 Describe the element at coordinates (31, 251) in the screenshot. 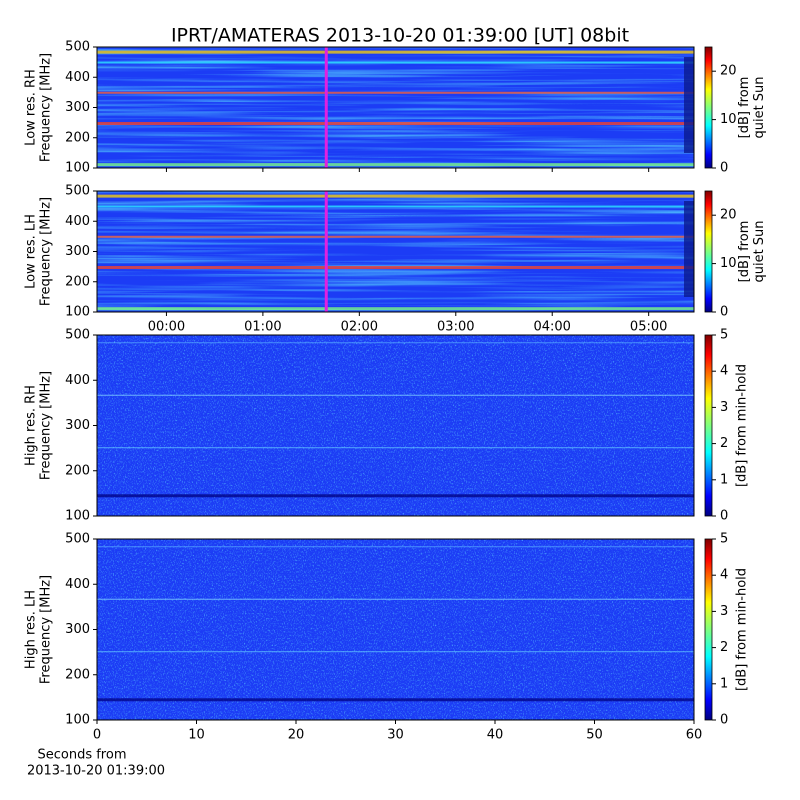

I see `y-axis-label: Low res. LH` at that location.